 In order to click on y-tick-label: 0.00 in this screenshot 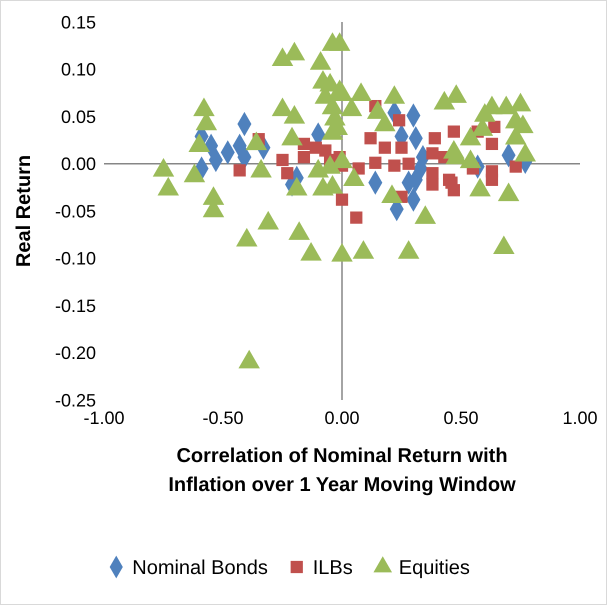, I will do `click(78, 164)`.